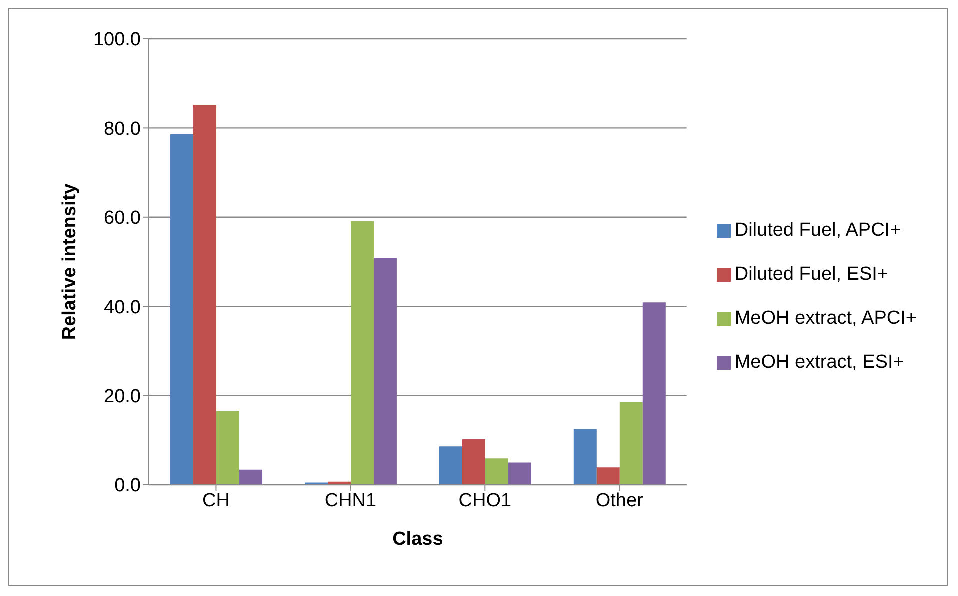  What do you see at coordinates (122, 219) in the screenshot?
I see `y-tick-label: 60.0` at bounding box center [122, 219].